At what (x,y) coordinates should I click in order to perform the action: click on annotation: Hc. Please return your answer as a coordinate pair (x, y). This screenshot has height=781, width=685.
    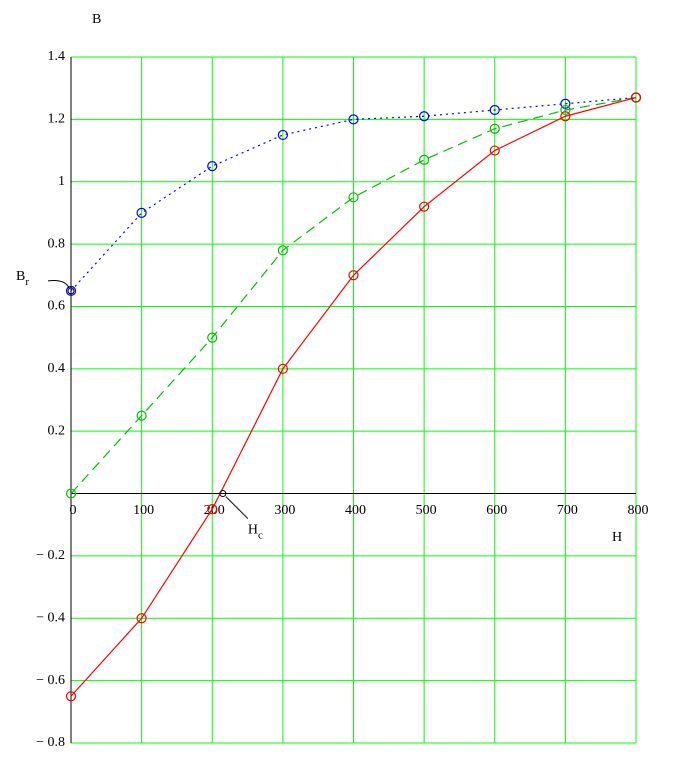
    Looking at the image, I should click on (255, 532).